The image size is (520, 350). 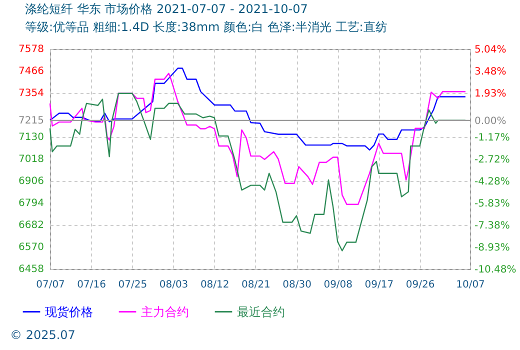 I want to click on chart-subtitle: 等级:优等品 粗细:1.4D 长度:38mm 颜色:白 色泽:半消光 工艺:直纺, so click(x=206, y=27).